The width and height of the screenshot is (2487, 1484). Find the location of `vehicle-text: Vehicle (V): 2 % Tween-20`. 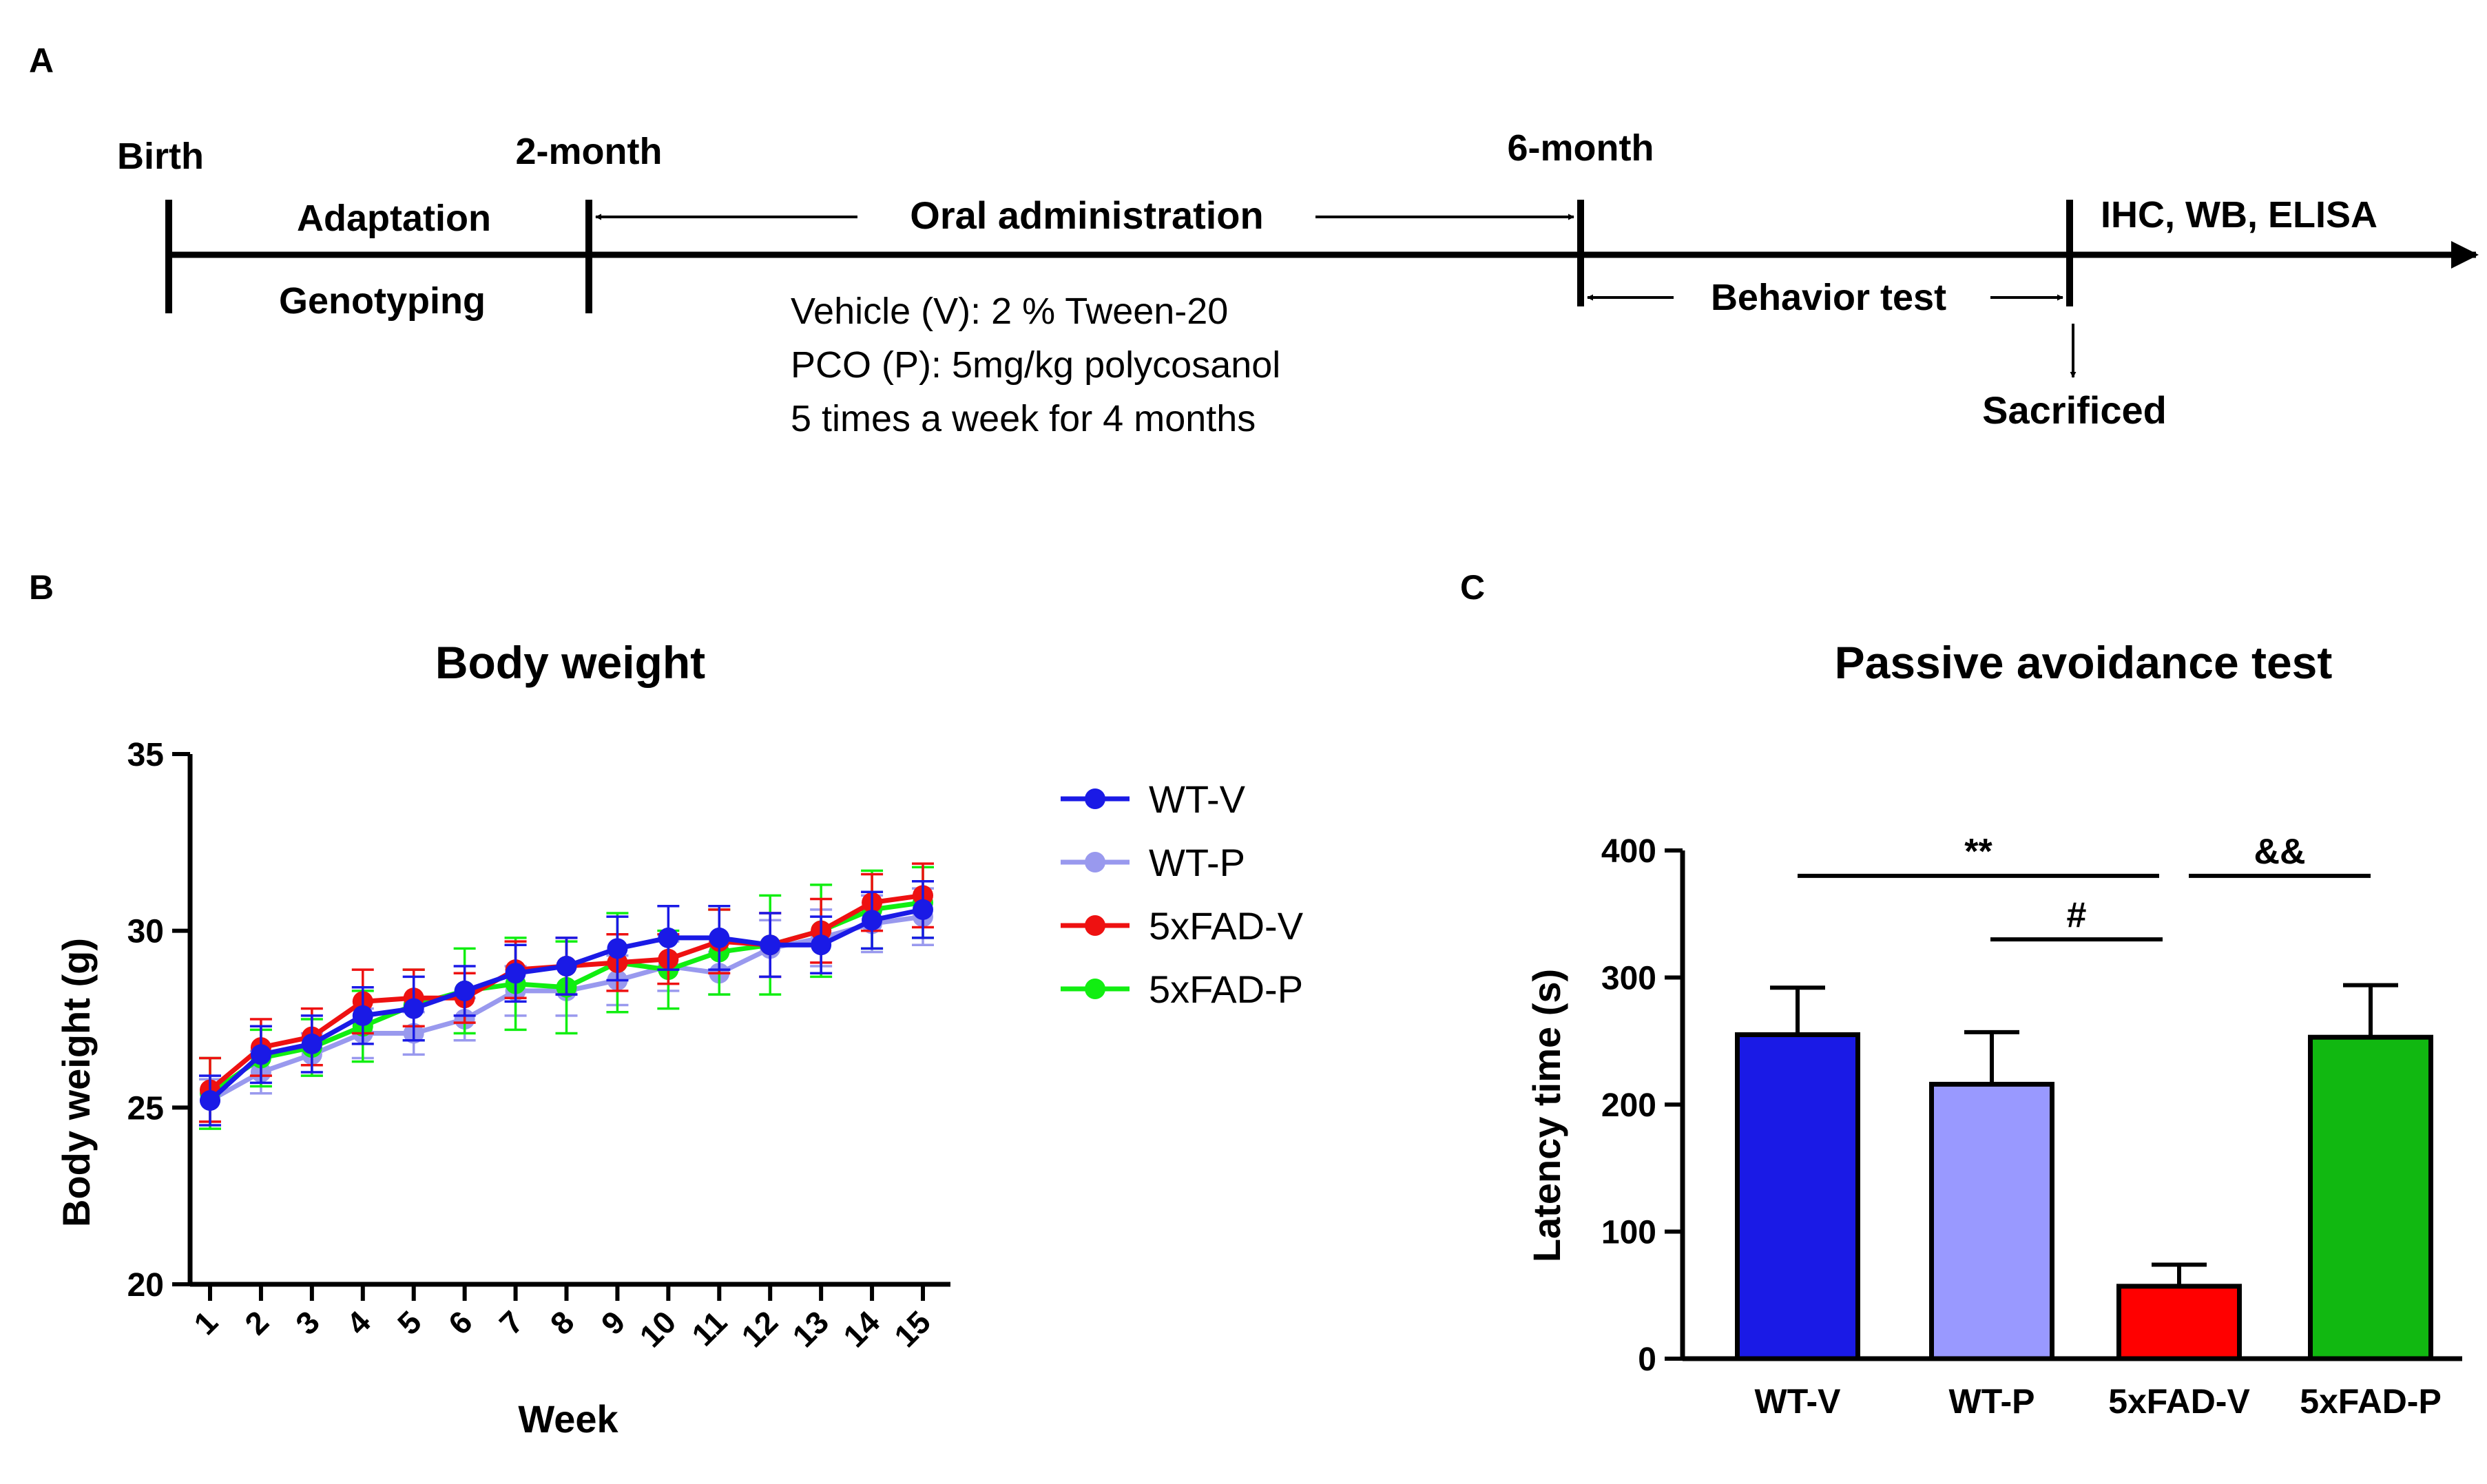

vehicle-text: Vehicle (V): 2 % Tween-20 is located at coordinates (1009, 312).